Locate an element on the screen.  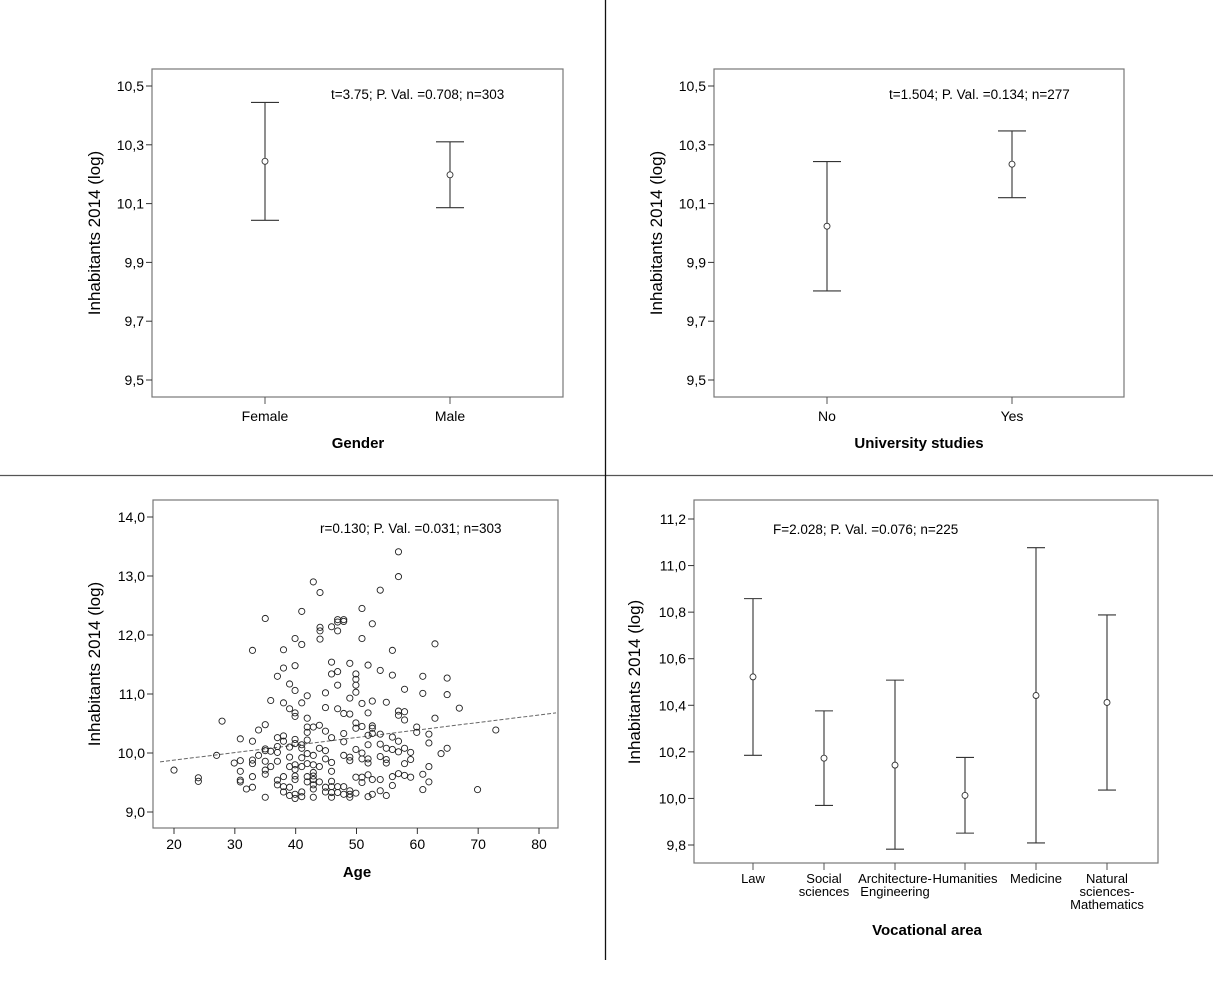
category-label: No is located at coordinates (827, 416).